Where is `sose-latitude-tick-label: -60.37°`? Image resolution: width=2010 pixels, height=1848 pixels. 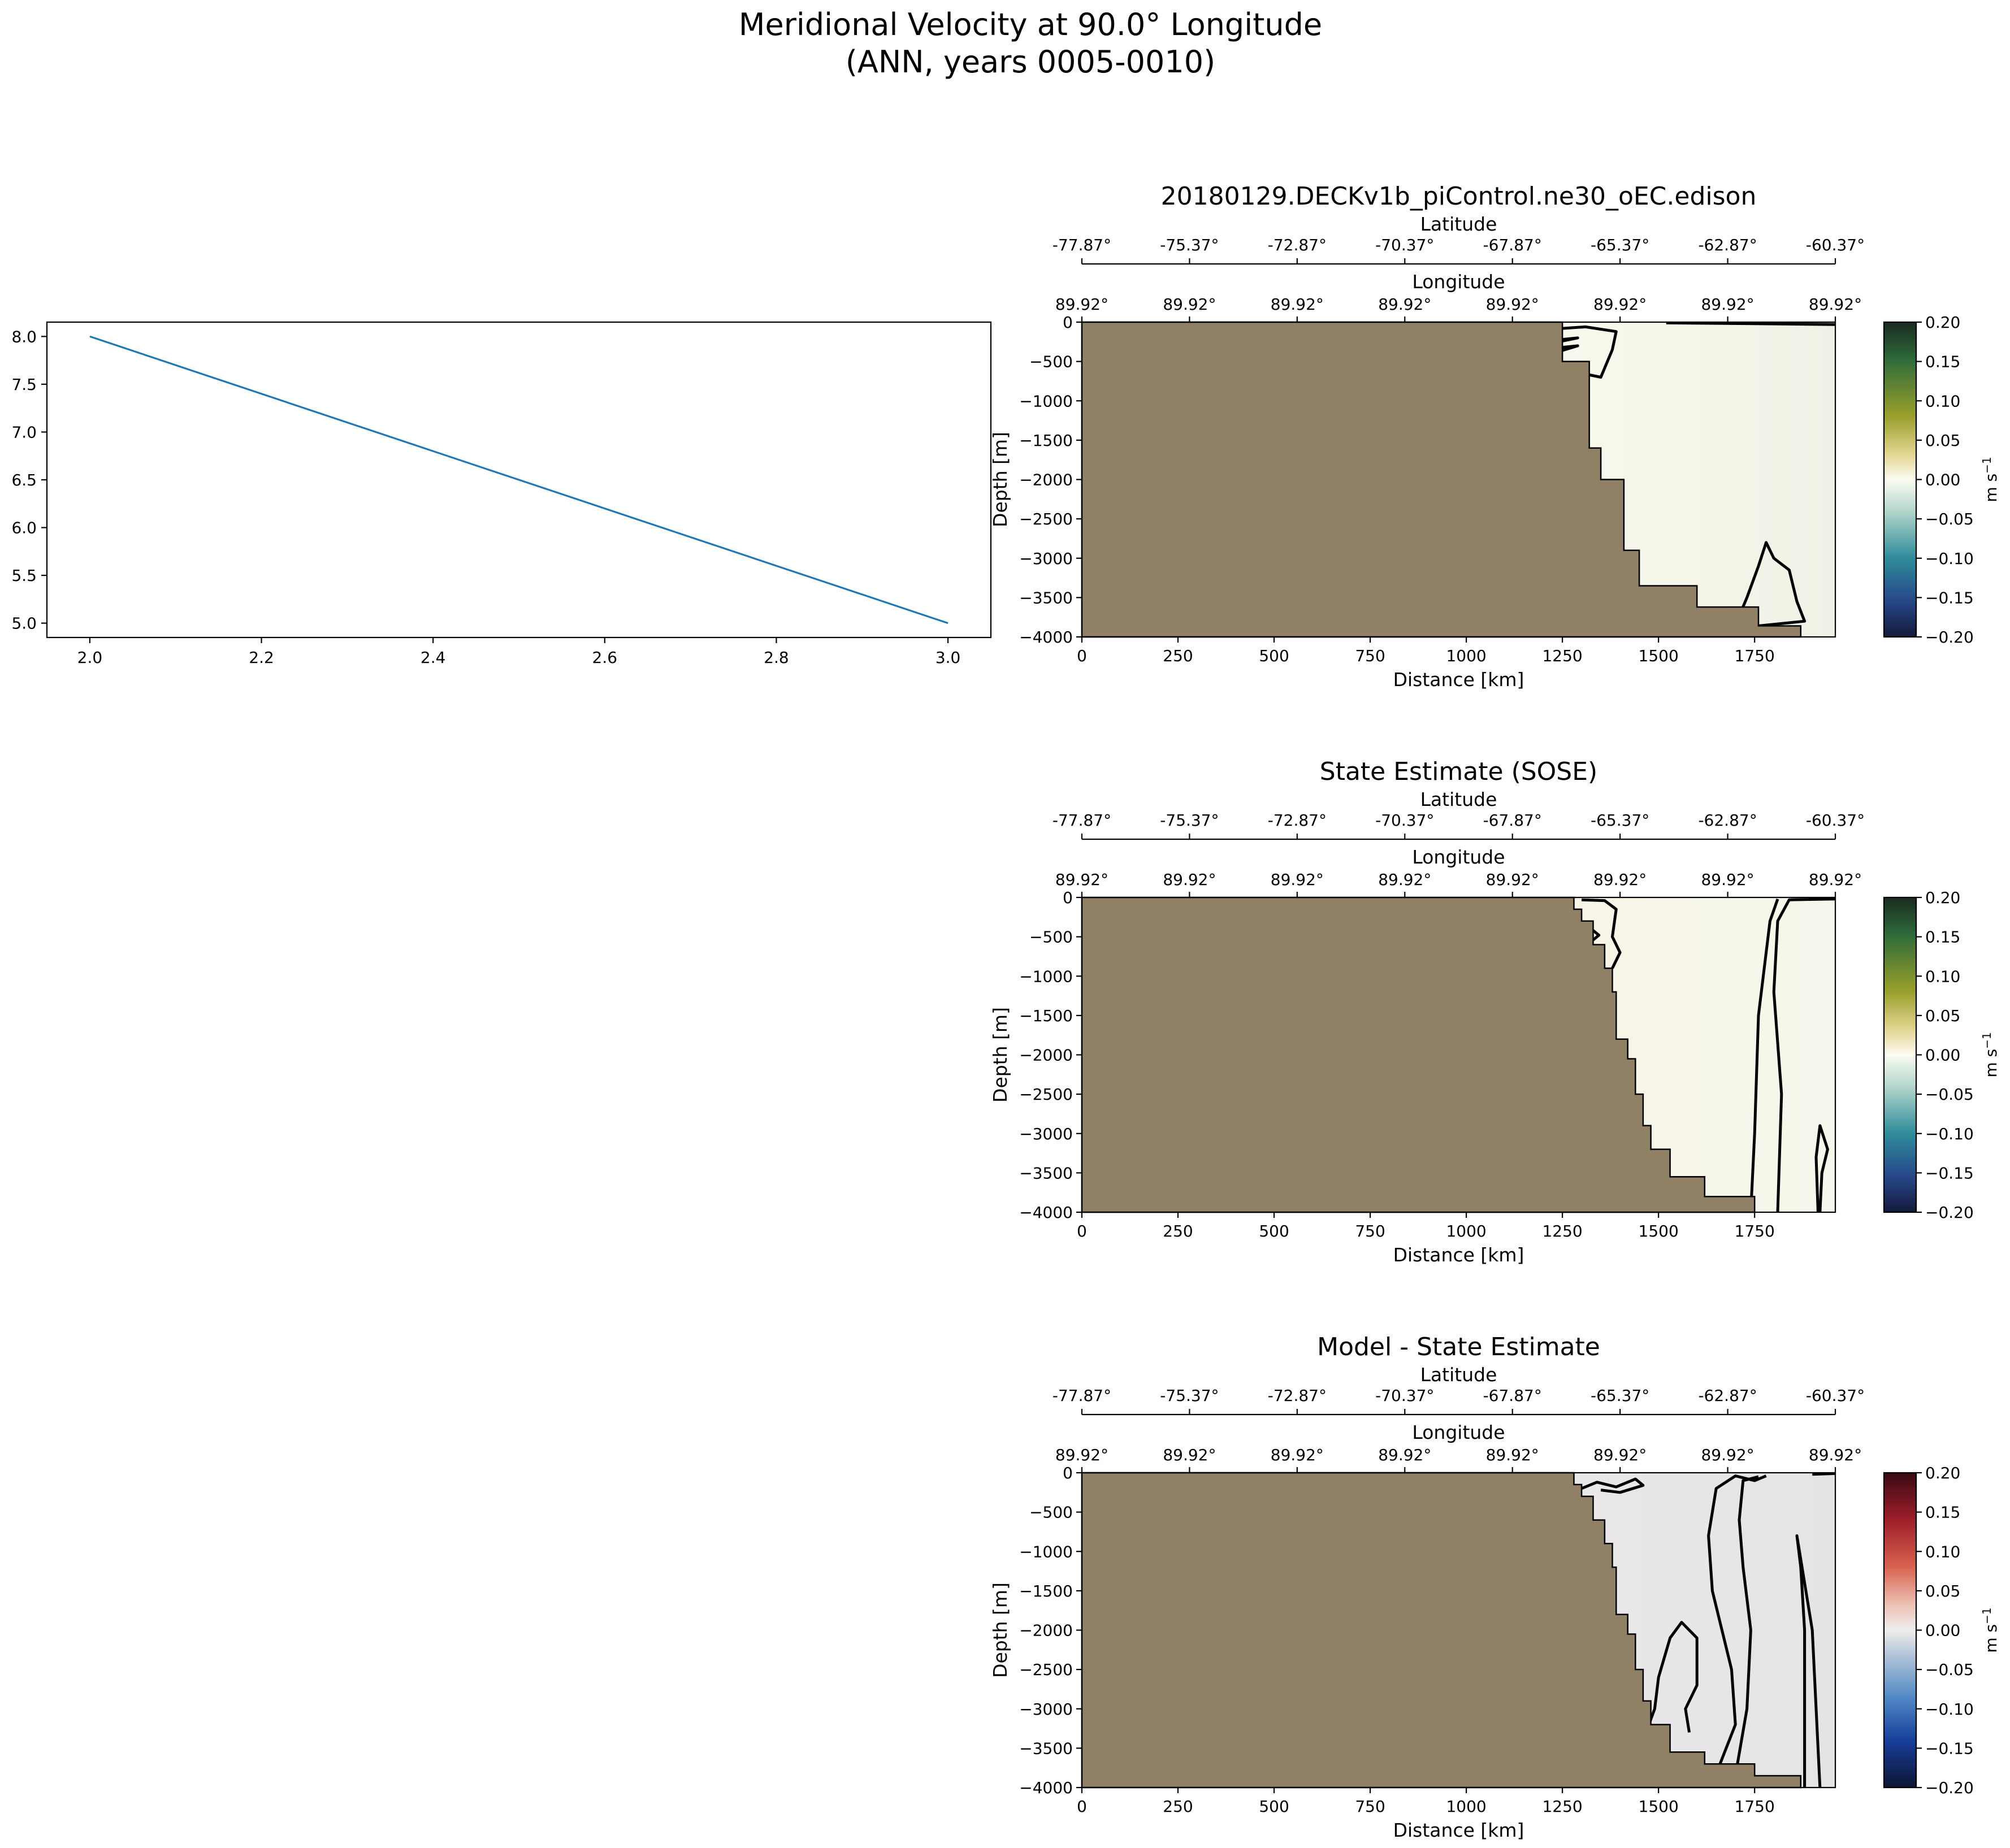 sose-latitude-tick-label: -60.37° is located at coordinates (1836, 820).